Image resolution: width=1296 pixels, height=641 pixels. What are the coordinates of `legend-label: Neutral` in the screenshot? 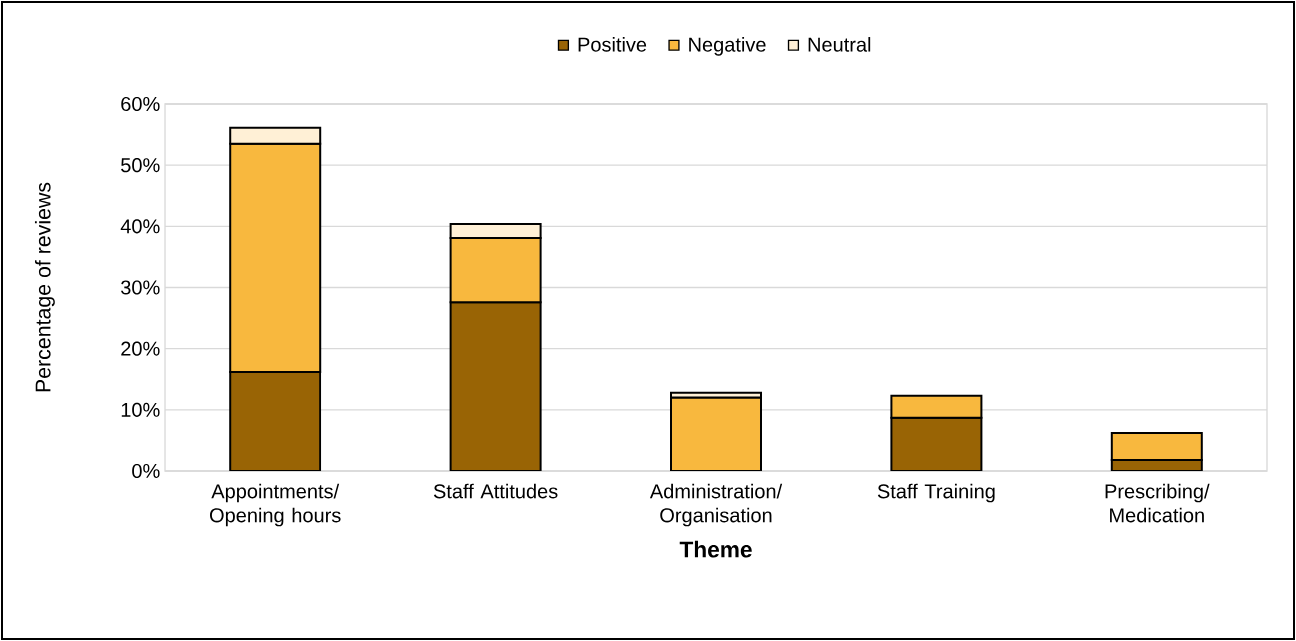 It's located at (839, 44).